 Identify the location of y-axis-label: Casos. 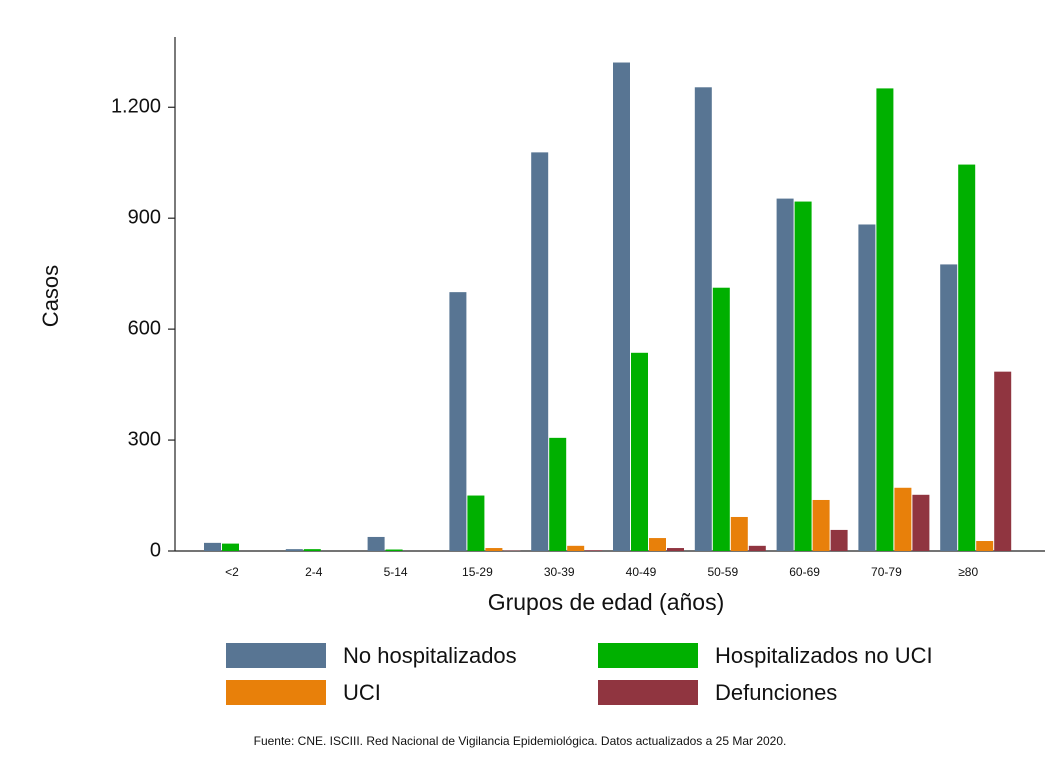
(50, 296).